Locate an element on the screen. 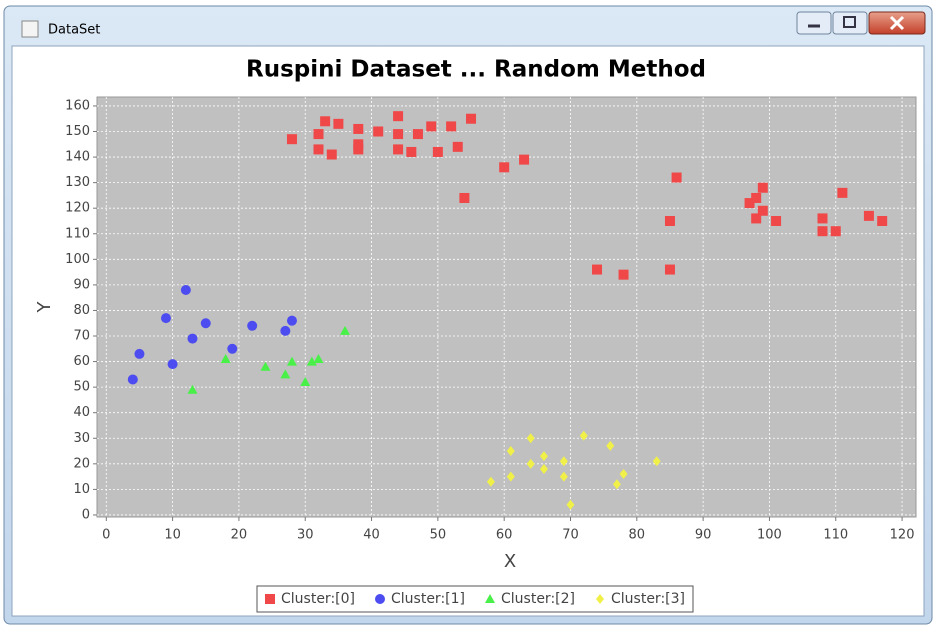  maximize-glyph is located at coordinates (849, 22).